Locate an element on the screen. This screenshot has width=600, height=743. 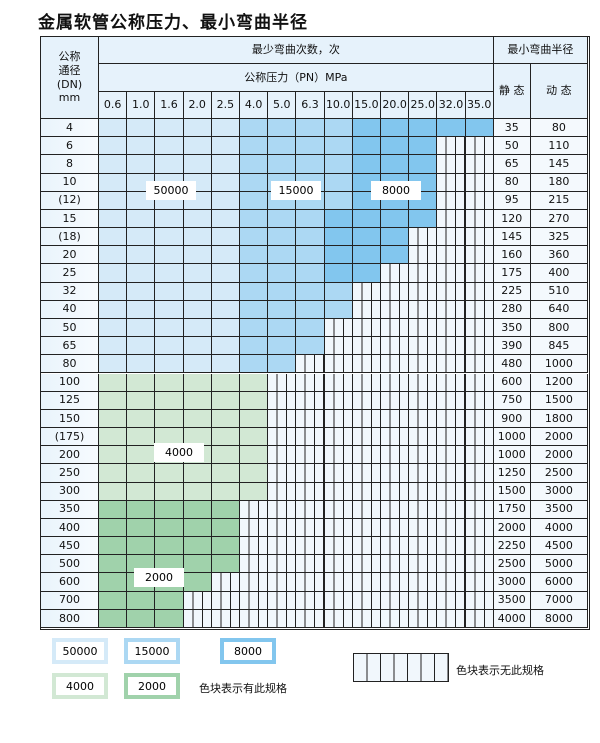
legend-swatch-4000: 4000 is located at coordinates (80, 686).